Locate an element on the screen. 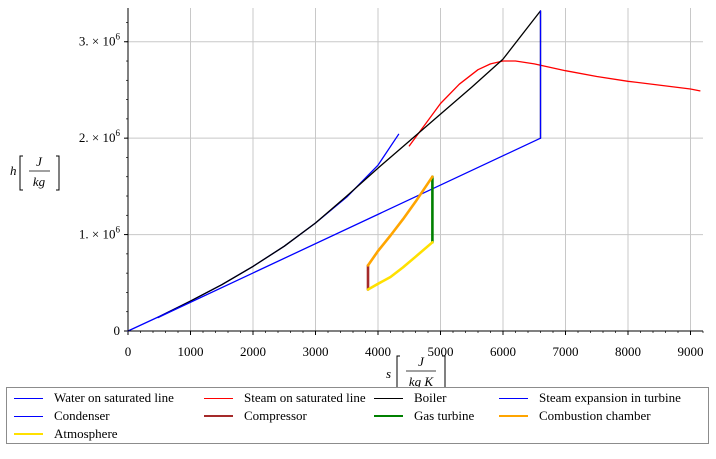 The width and height of the screenshot is (716, 459). legend-label: Gas turbine is located at coordinates (444, 415).